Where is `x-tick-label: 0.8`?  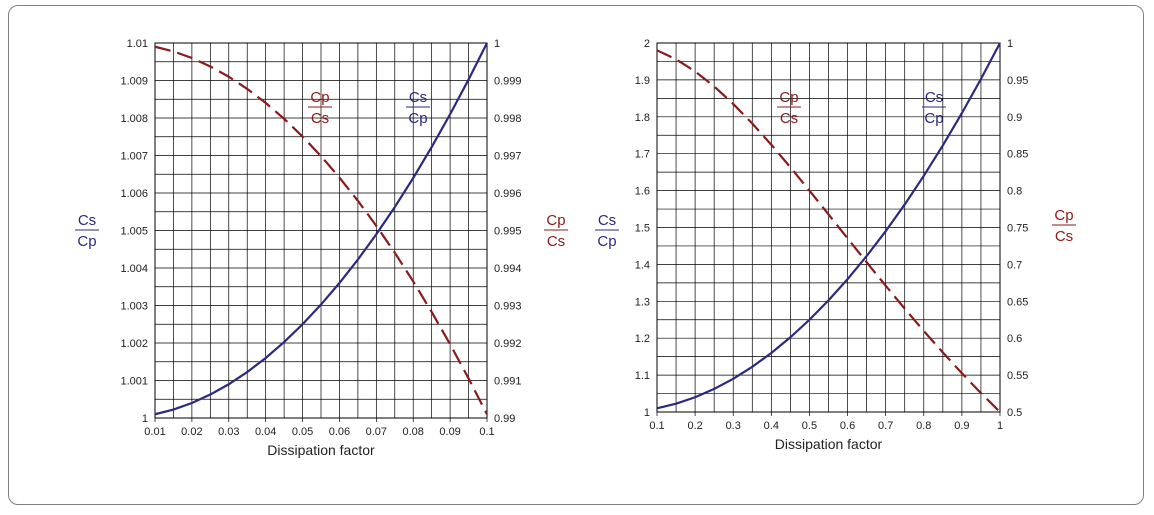 x-tick-label: 0.8 is located at coordinates (923, 426).